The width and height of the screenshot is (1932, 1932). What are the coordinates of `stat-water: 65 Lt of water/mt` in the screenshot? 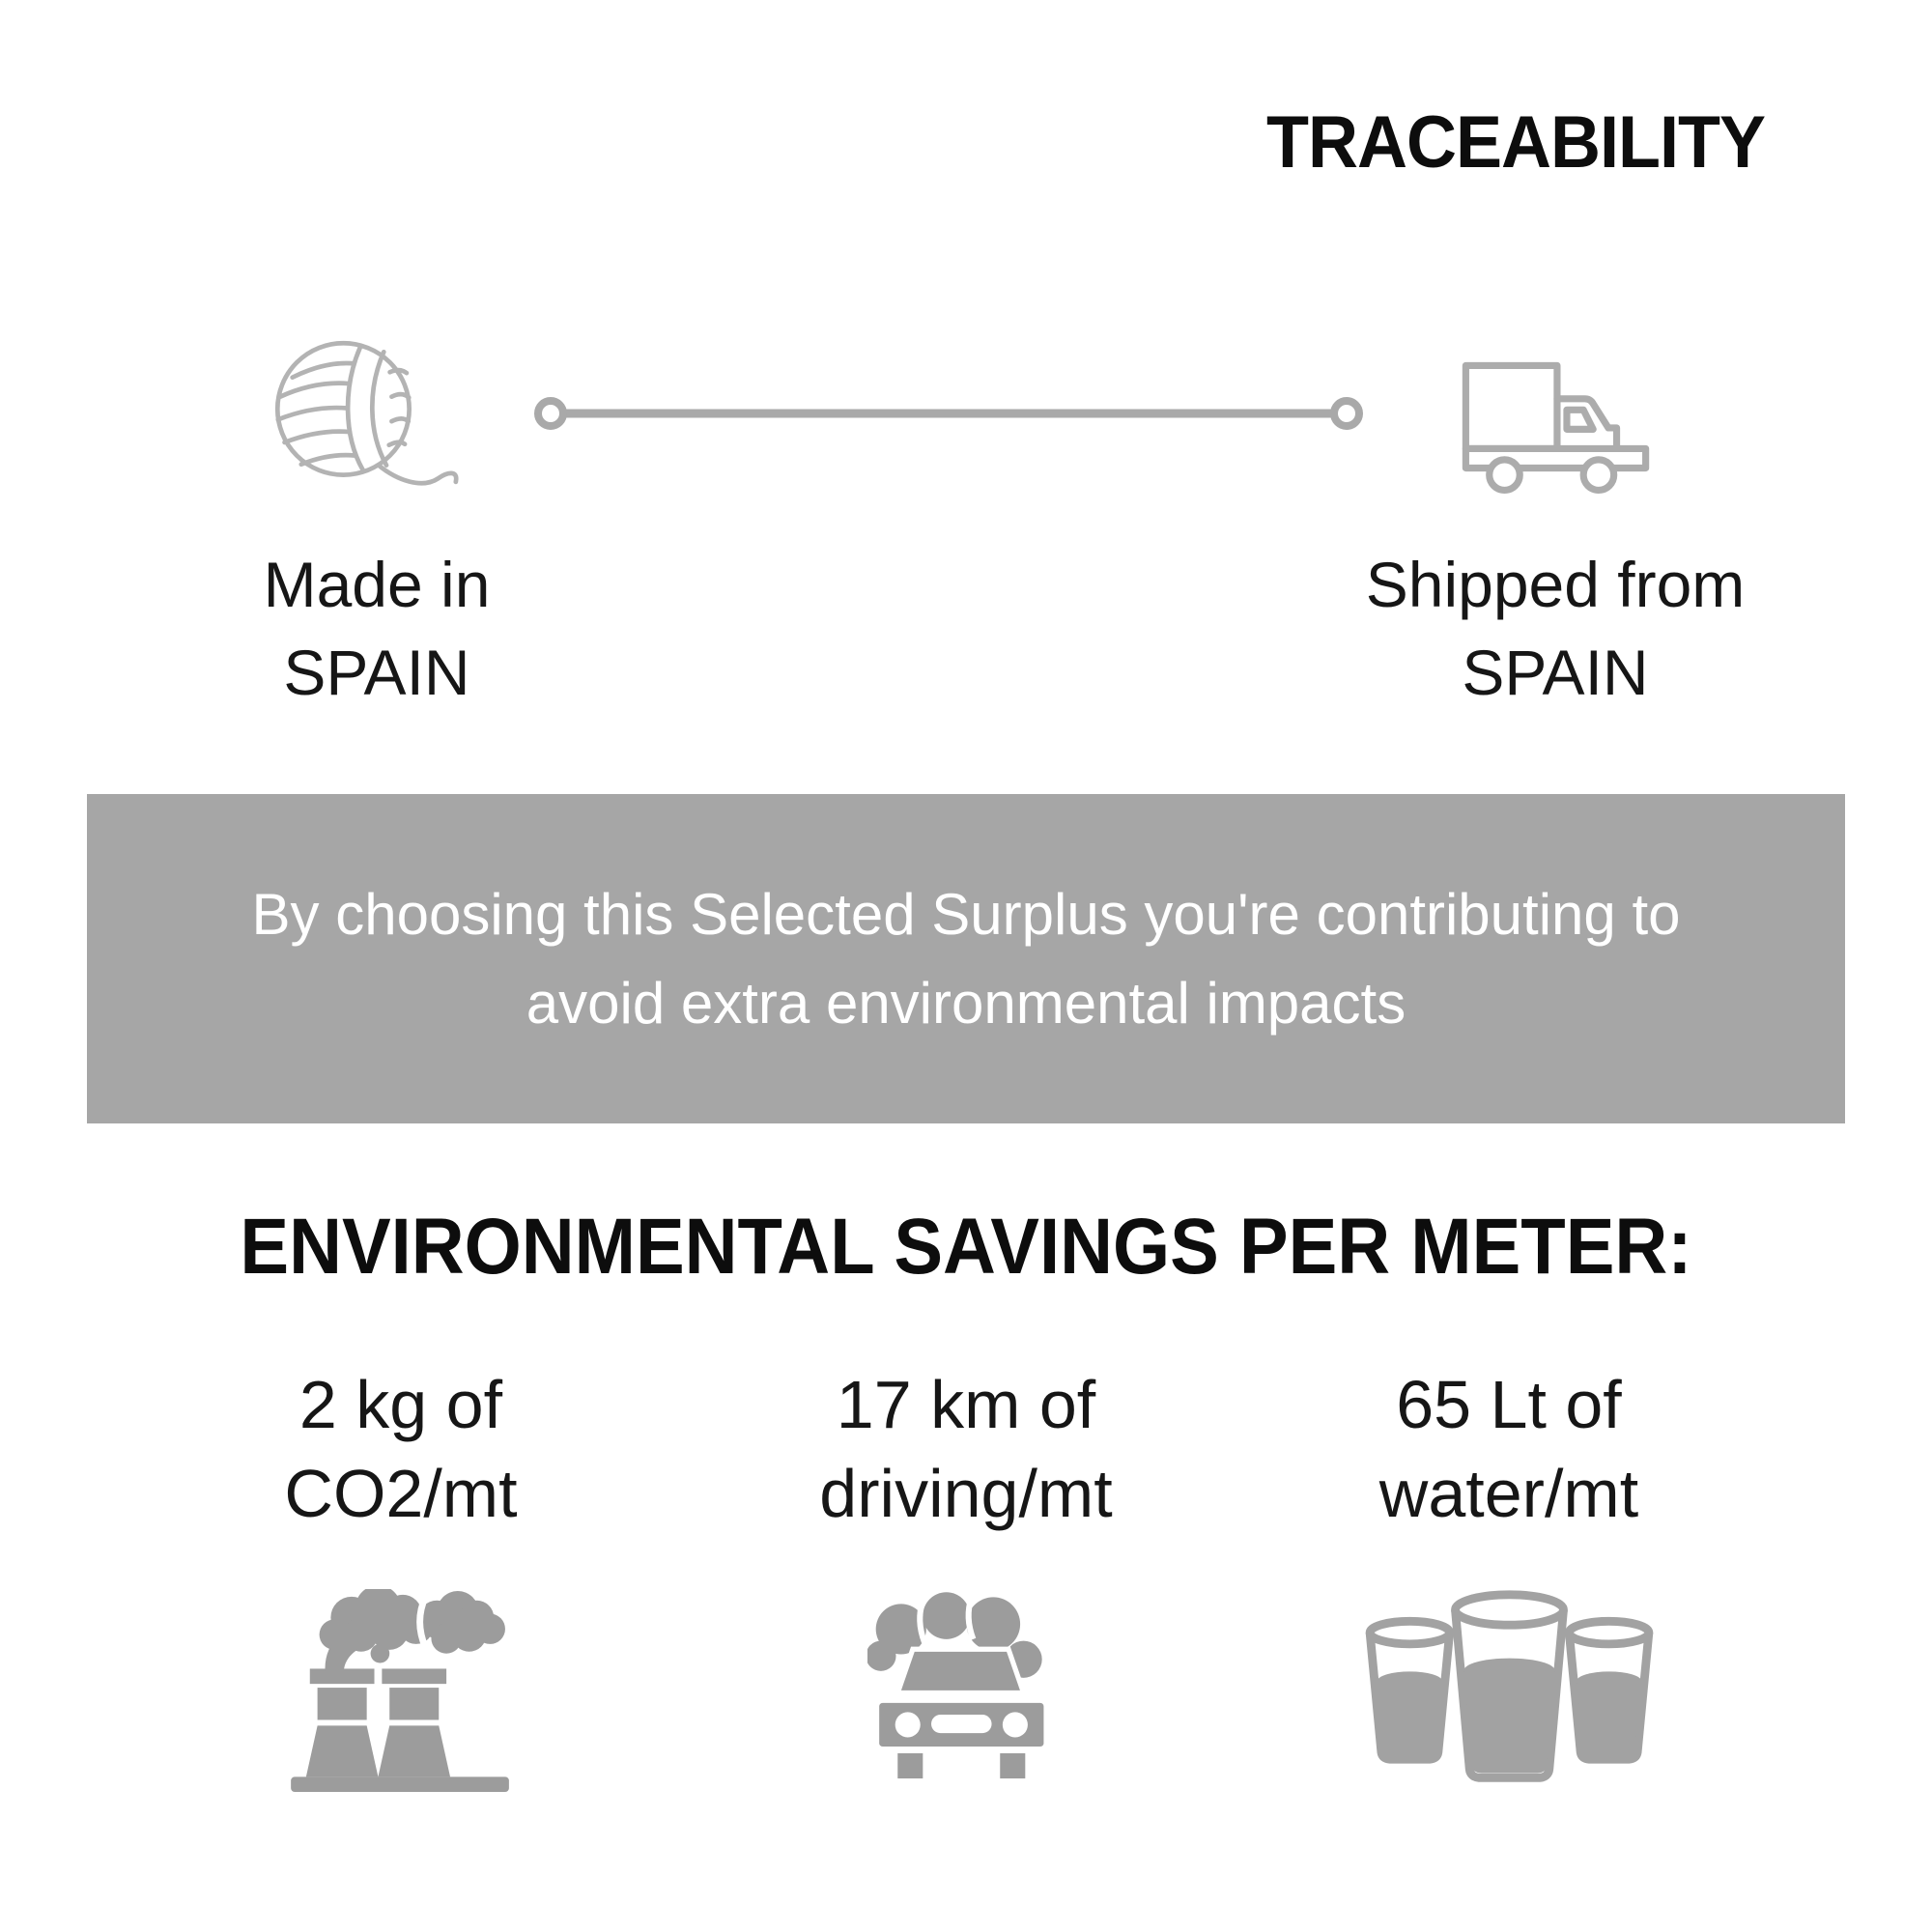 It's located at (1509, 1581).